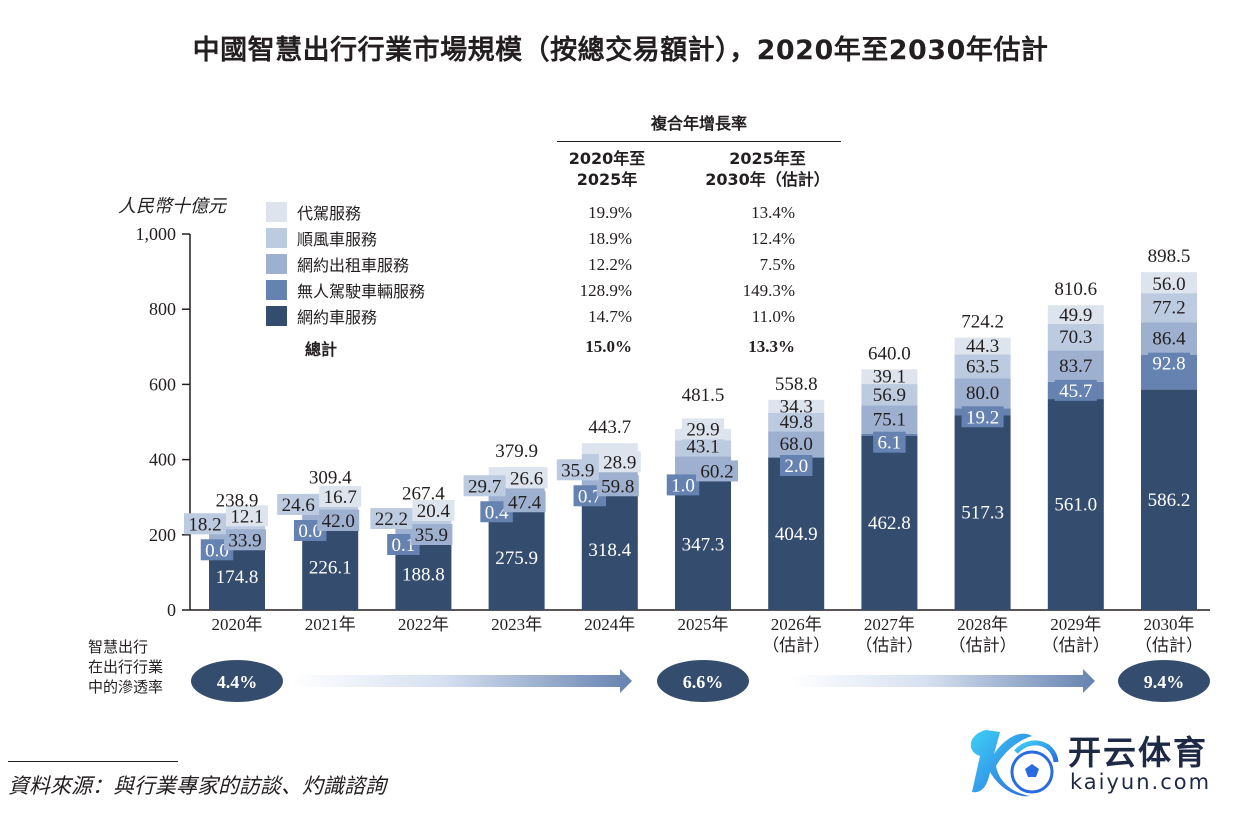 The image size is (1241, 821). Describe the element at coordinates (337, 239) in the screenshot. I see `legend-label: 順風車服務` at that location.